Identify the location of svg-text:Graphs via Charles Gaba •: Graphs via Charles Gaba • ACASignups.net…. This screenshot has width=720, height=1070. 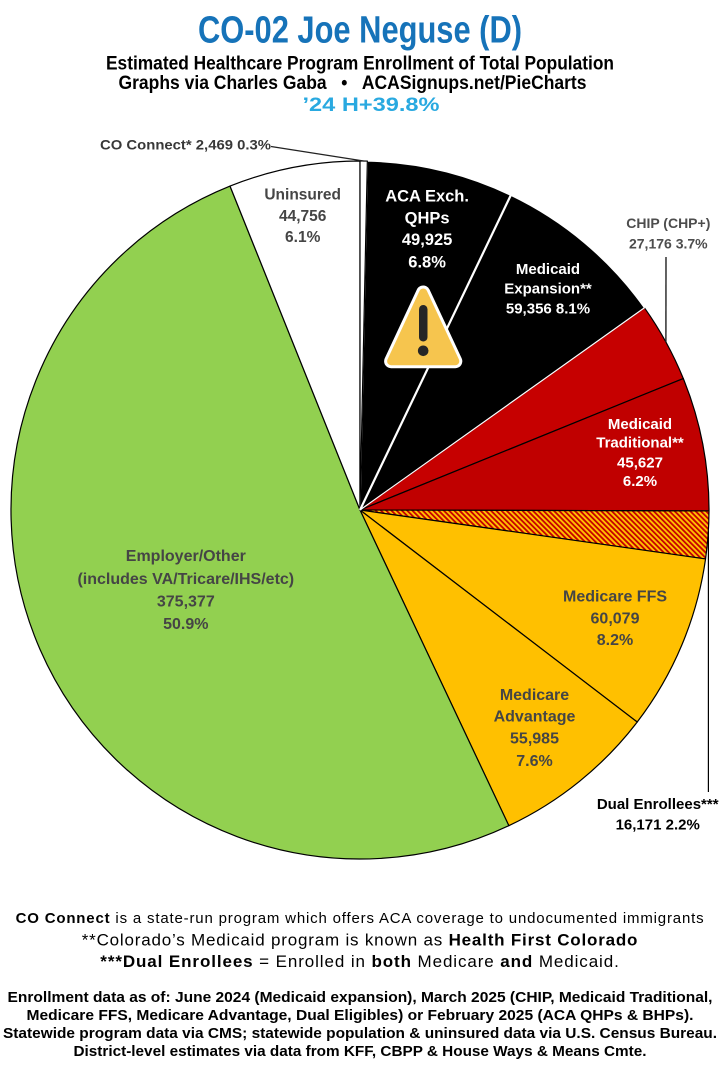
(353, 83).